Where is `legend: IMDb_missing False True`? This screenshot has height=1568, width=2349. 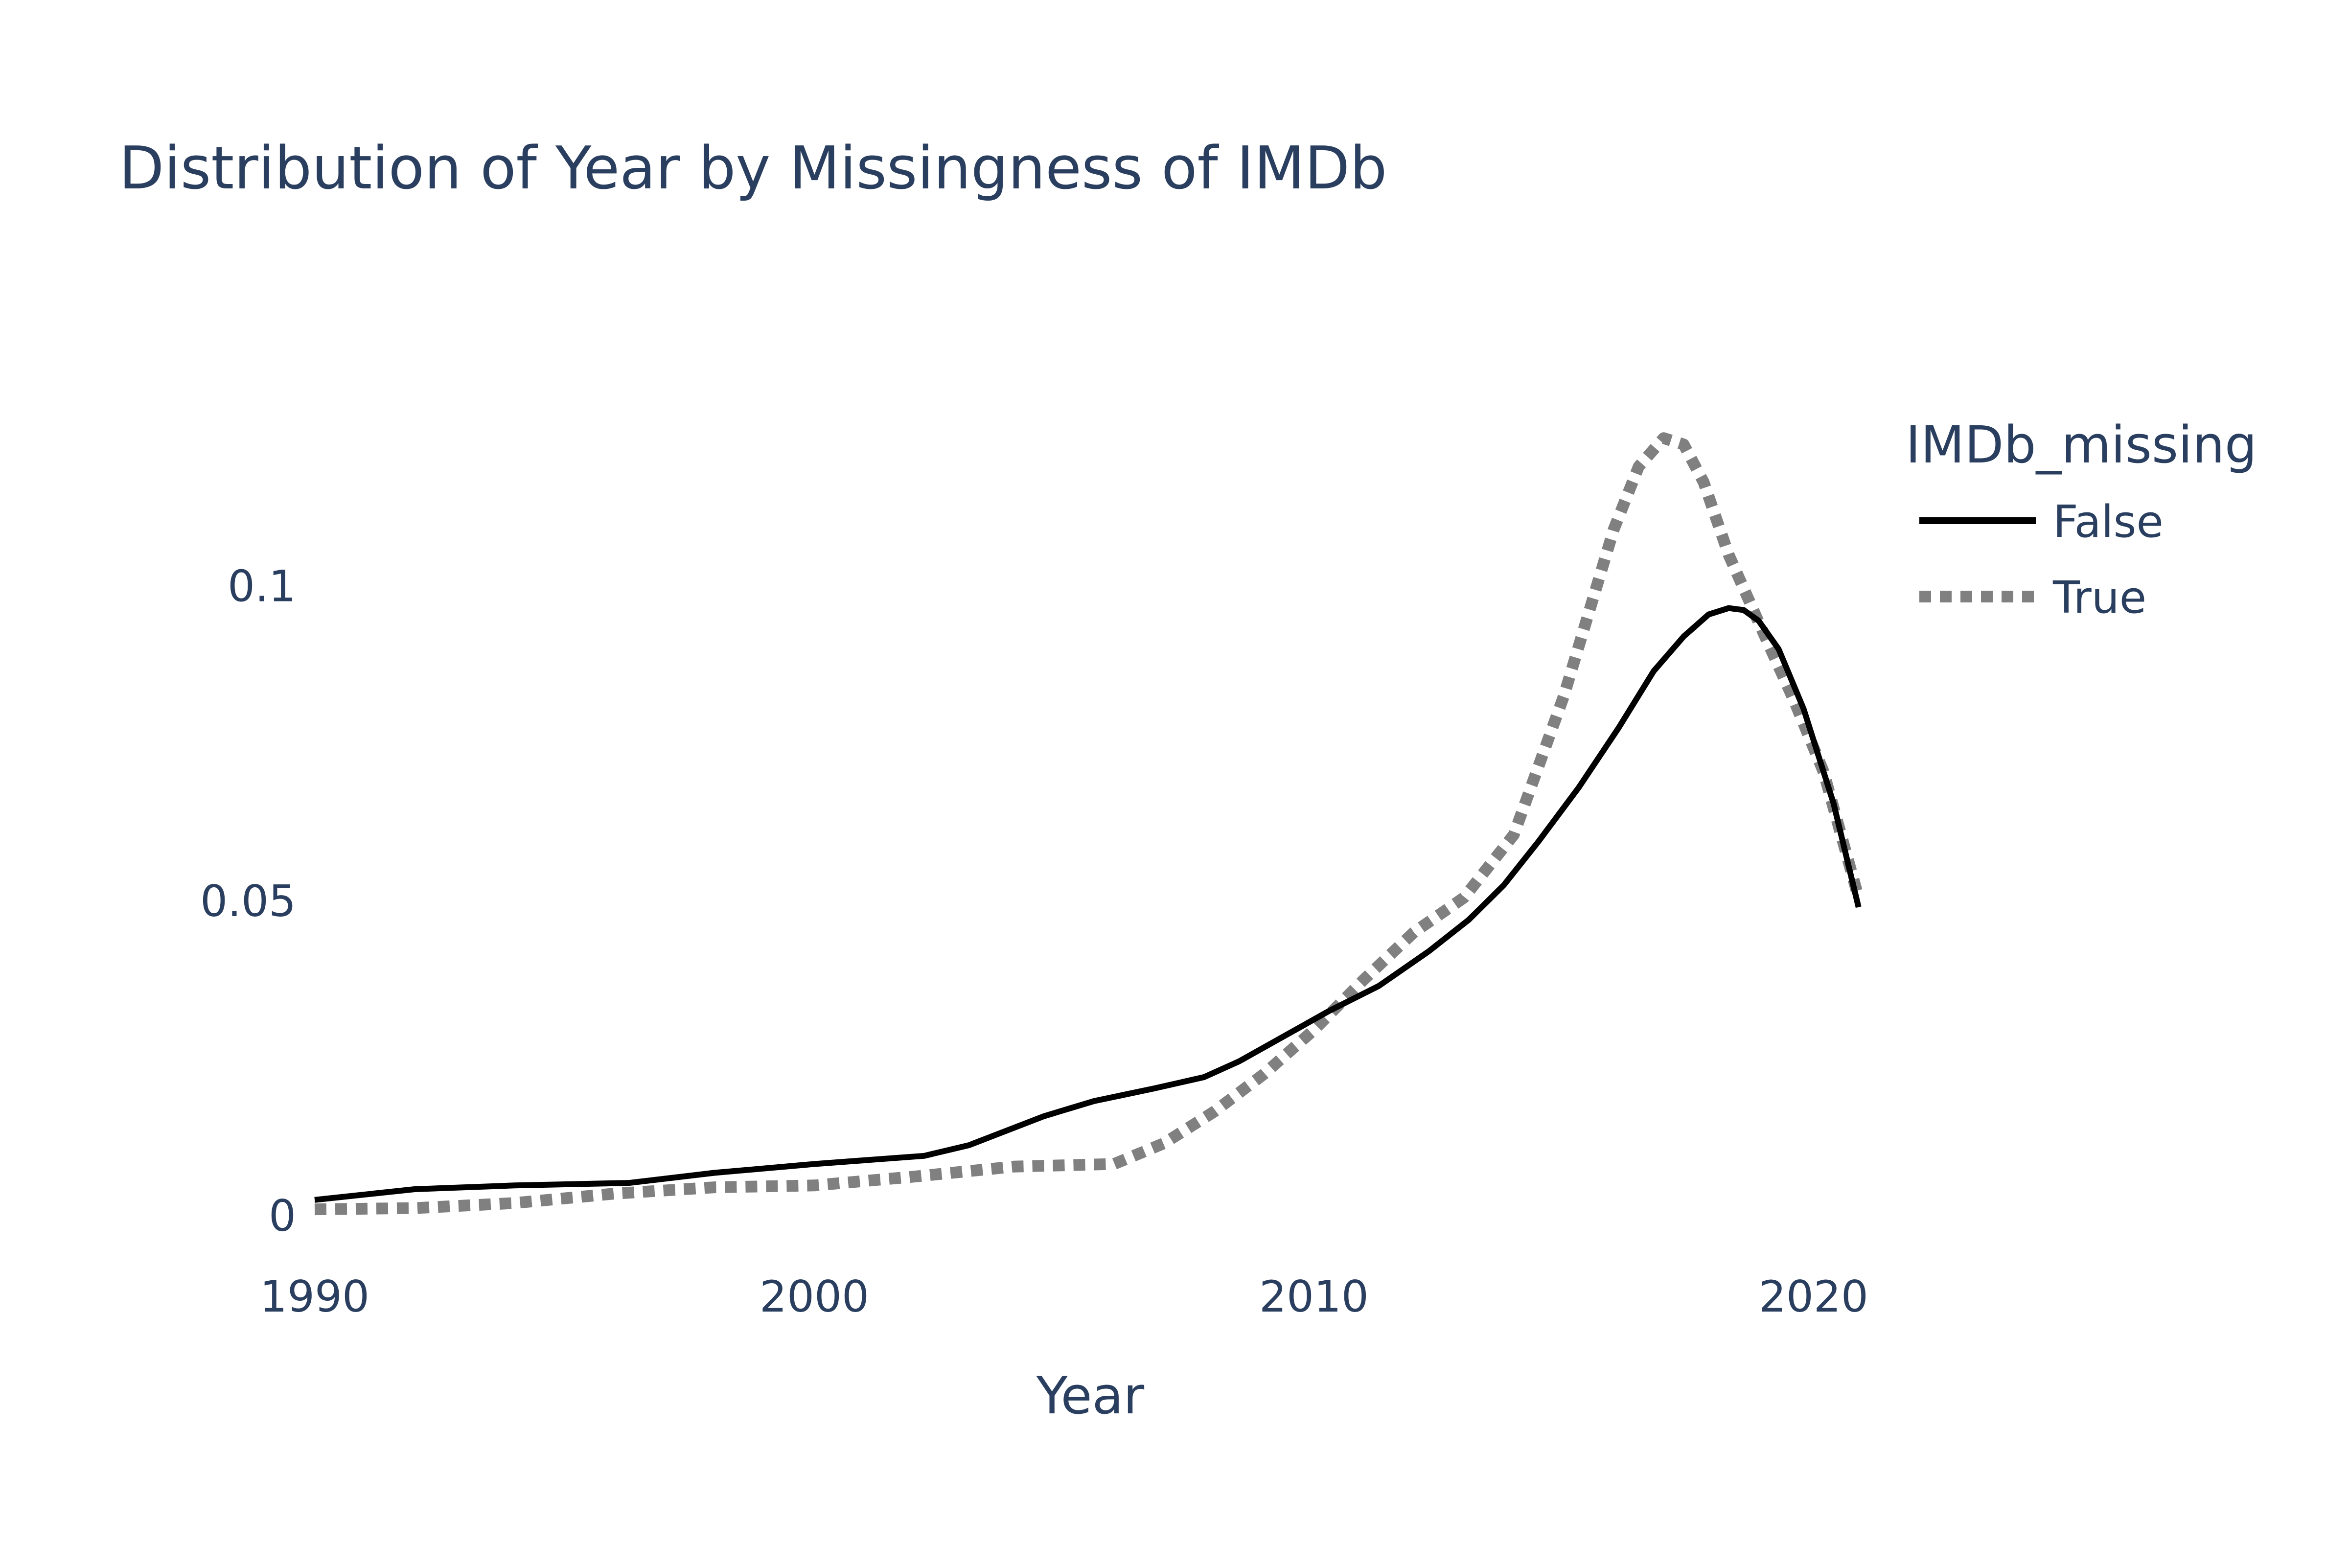
legend: IMDb_missing False True is located at coordinates (2082, 519).